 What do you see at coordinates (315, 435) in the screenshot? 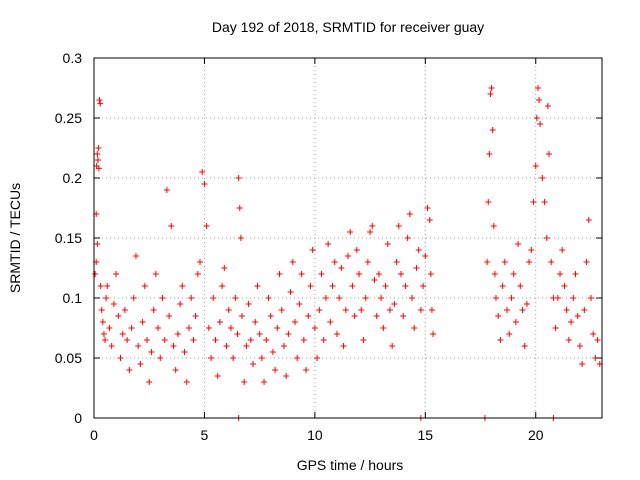
I see `x-tick-label: 10` at bounding box center [315, 435].